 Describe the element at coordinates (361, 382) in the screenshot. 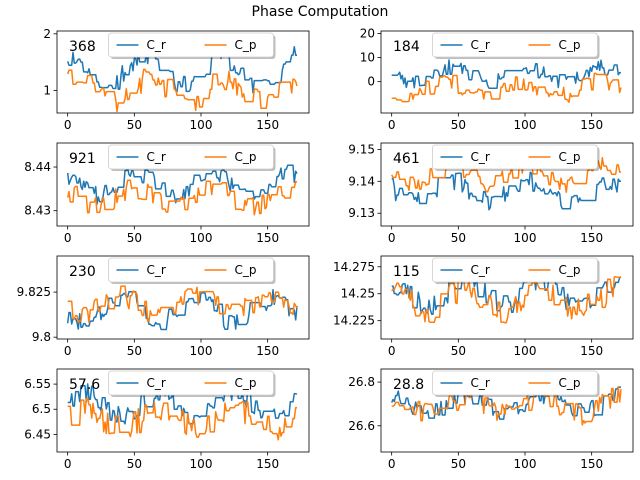

I see `y-tick-label: 26.8` at that location.